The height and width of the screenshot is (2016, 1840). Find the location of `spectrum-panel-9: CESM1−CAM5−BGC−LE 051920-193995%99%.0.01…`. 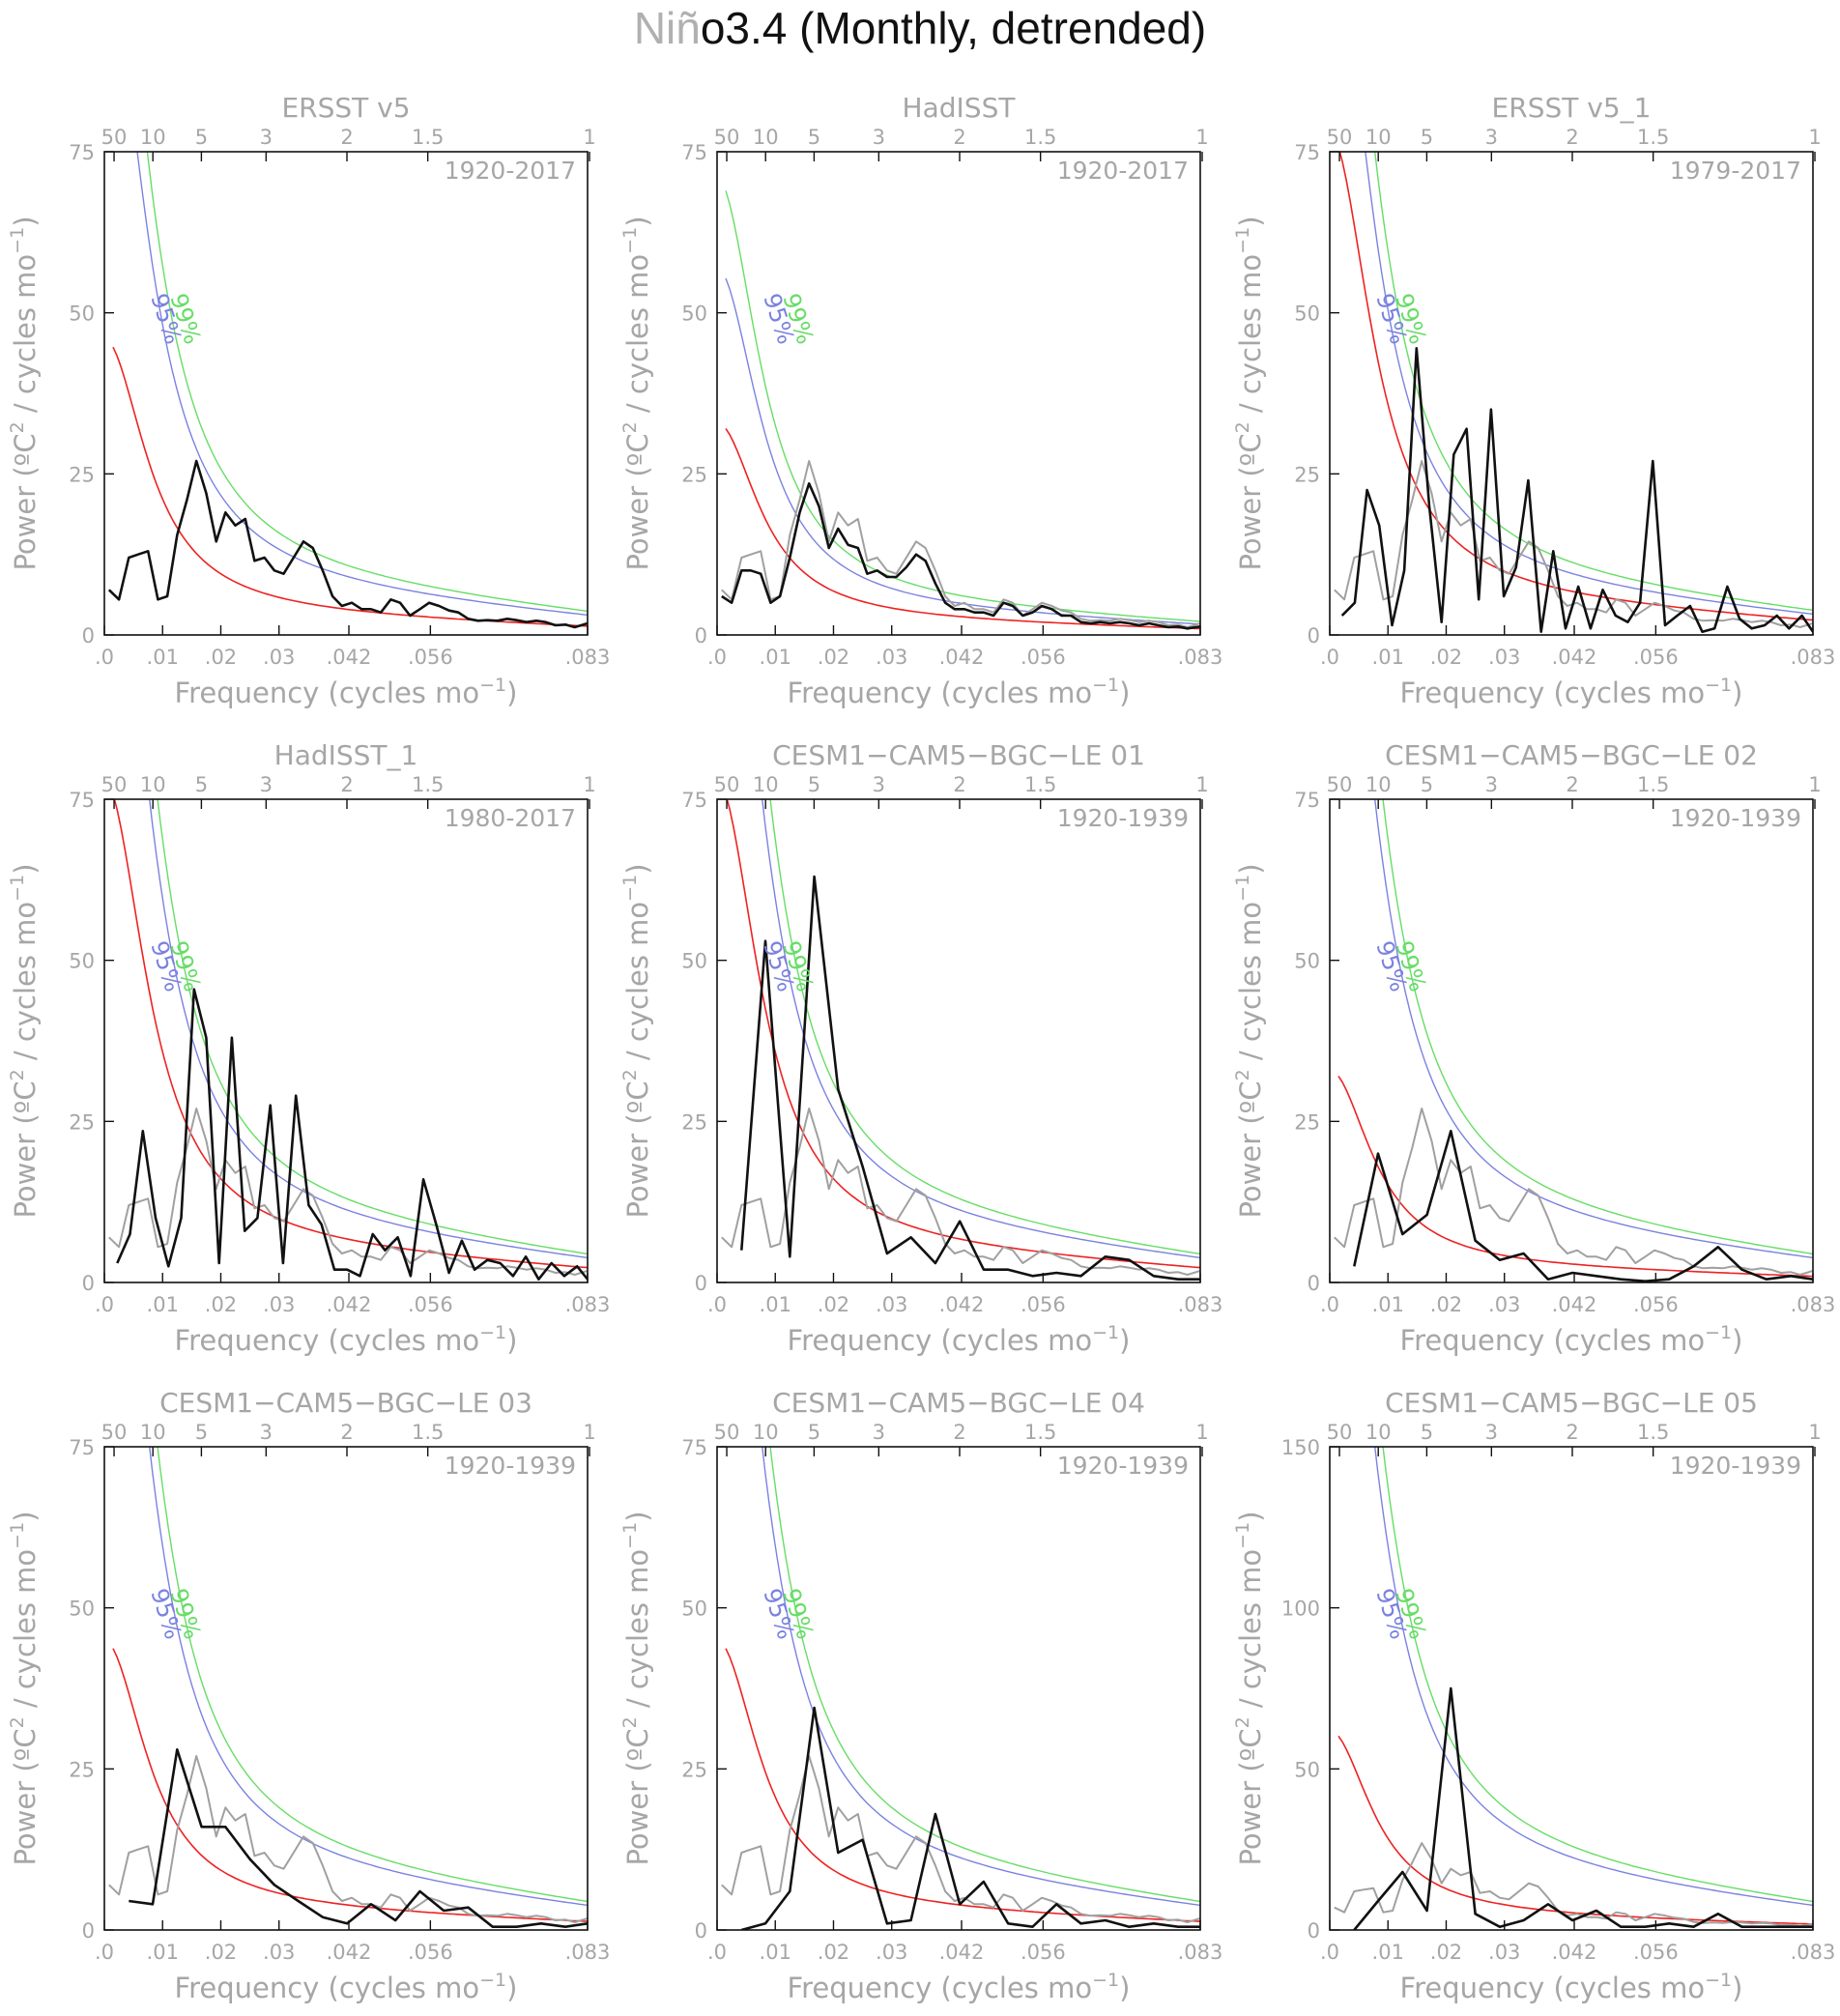

spectrum-panel-9: CESM1−CAM5−BGC−LE 051920-193995%99%.0.01… is located at coordinates (1533, 1696).